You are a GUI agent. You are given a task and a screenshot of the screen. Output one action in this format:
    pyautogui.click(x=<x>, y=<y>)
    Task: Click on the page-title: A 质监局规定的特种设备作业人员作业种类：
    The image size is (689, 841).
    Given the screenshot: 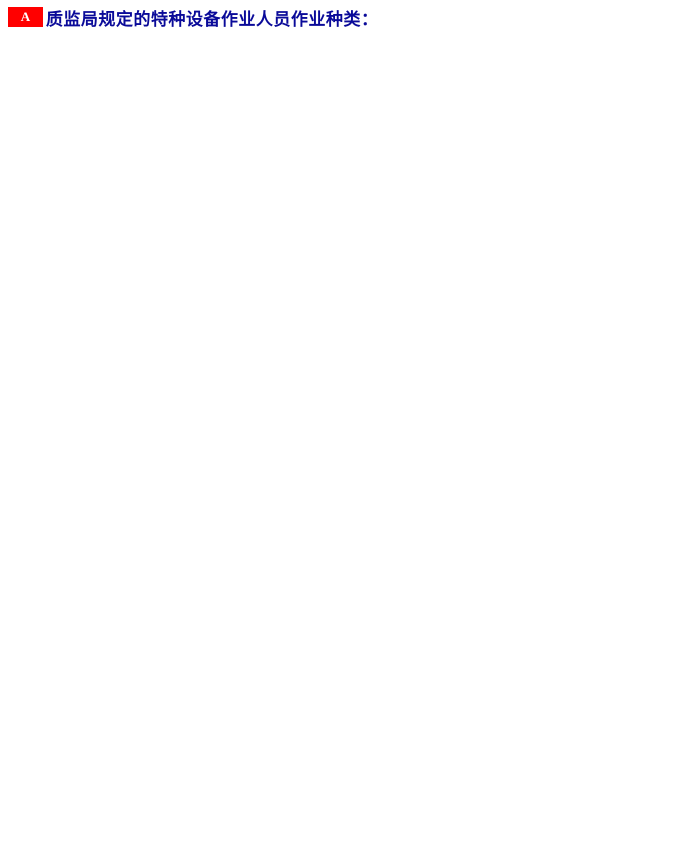 What is the action you would take?
    pyautogui.click(x=348, y=17)
    